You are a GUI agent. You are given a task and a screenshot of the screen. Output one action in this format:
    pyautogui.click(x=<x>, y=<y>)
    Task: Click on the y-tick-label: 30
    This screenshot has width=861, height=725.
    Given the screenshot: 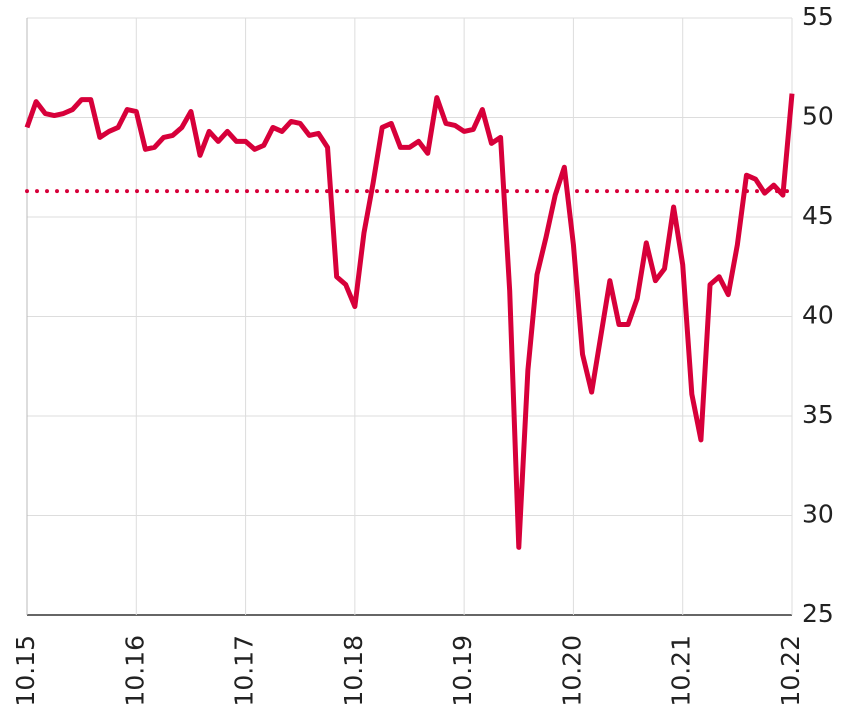 What is the action you would take?
    pyautogui.click(x=818, y=514)
    